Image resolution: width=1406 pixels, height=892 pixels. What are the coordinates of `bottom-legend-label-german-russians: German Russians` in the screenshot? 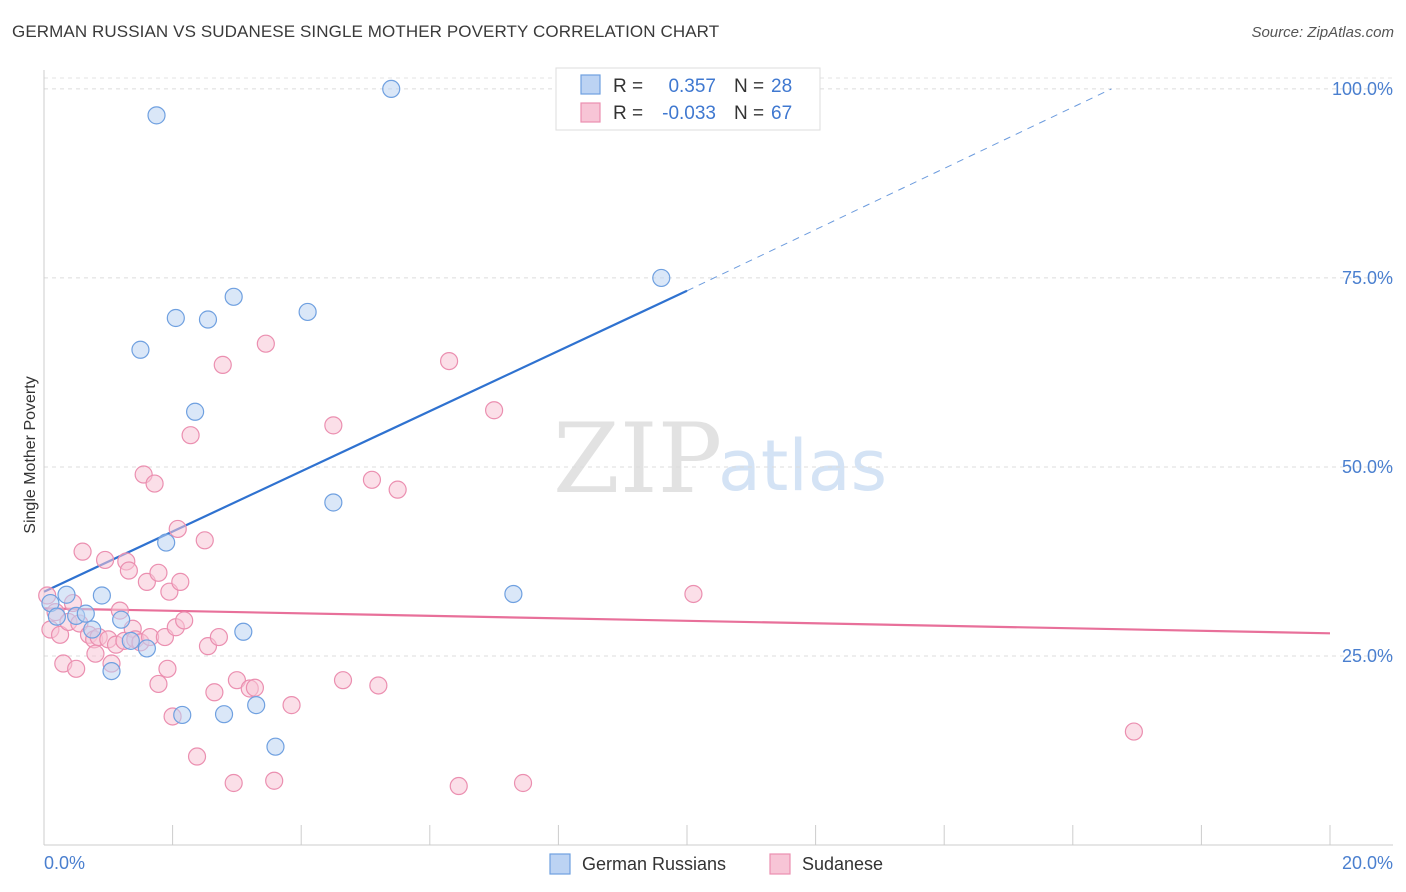 It's located at (654, 864).